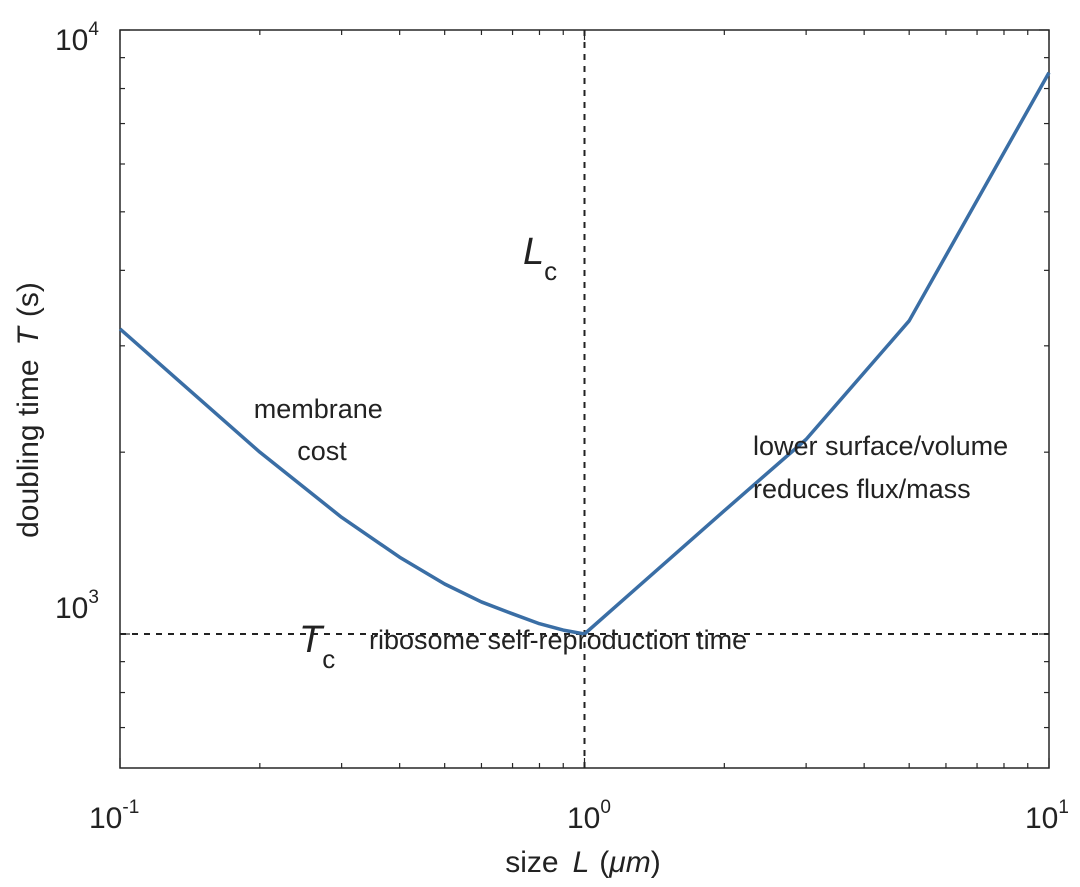 This screenshot has height=887, width=1080. I want to click on x-tick-label: 10¹, so click(1047, 816).